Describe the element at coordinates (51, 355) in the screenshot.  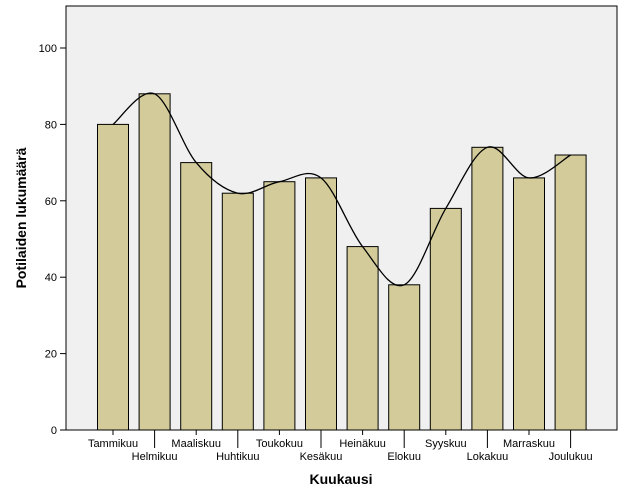
I see `y-tick-label-1: 20` at that location.